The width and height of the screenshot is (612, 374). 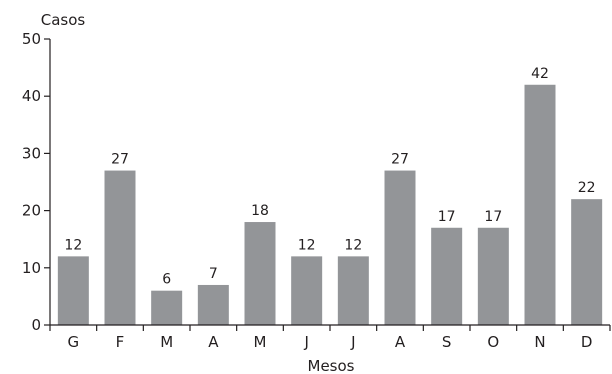 What do you see at coordinates (493, 217) in the screenshot?
I see `bar-value-label-9: 17` at bounding box center [493, 217].